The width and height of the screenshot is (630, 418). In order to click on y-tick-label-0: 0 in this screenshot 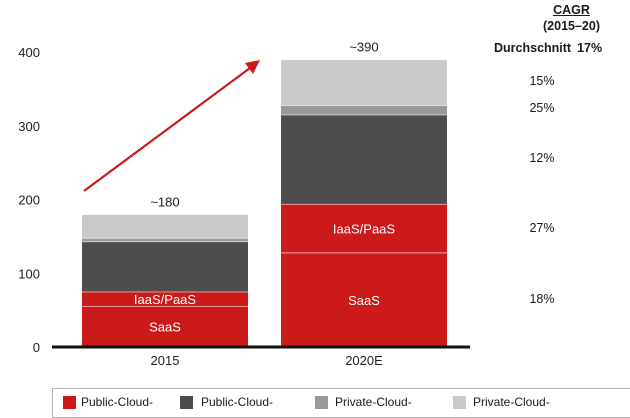, I will do `click(36, 347)`.